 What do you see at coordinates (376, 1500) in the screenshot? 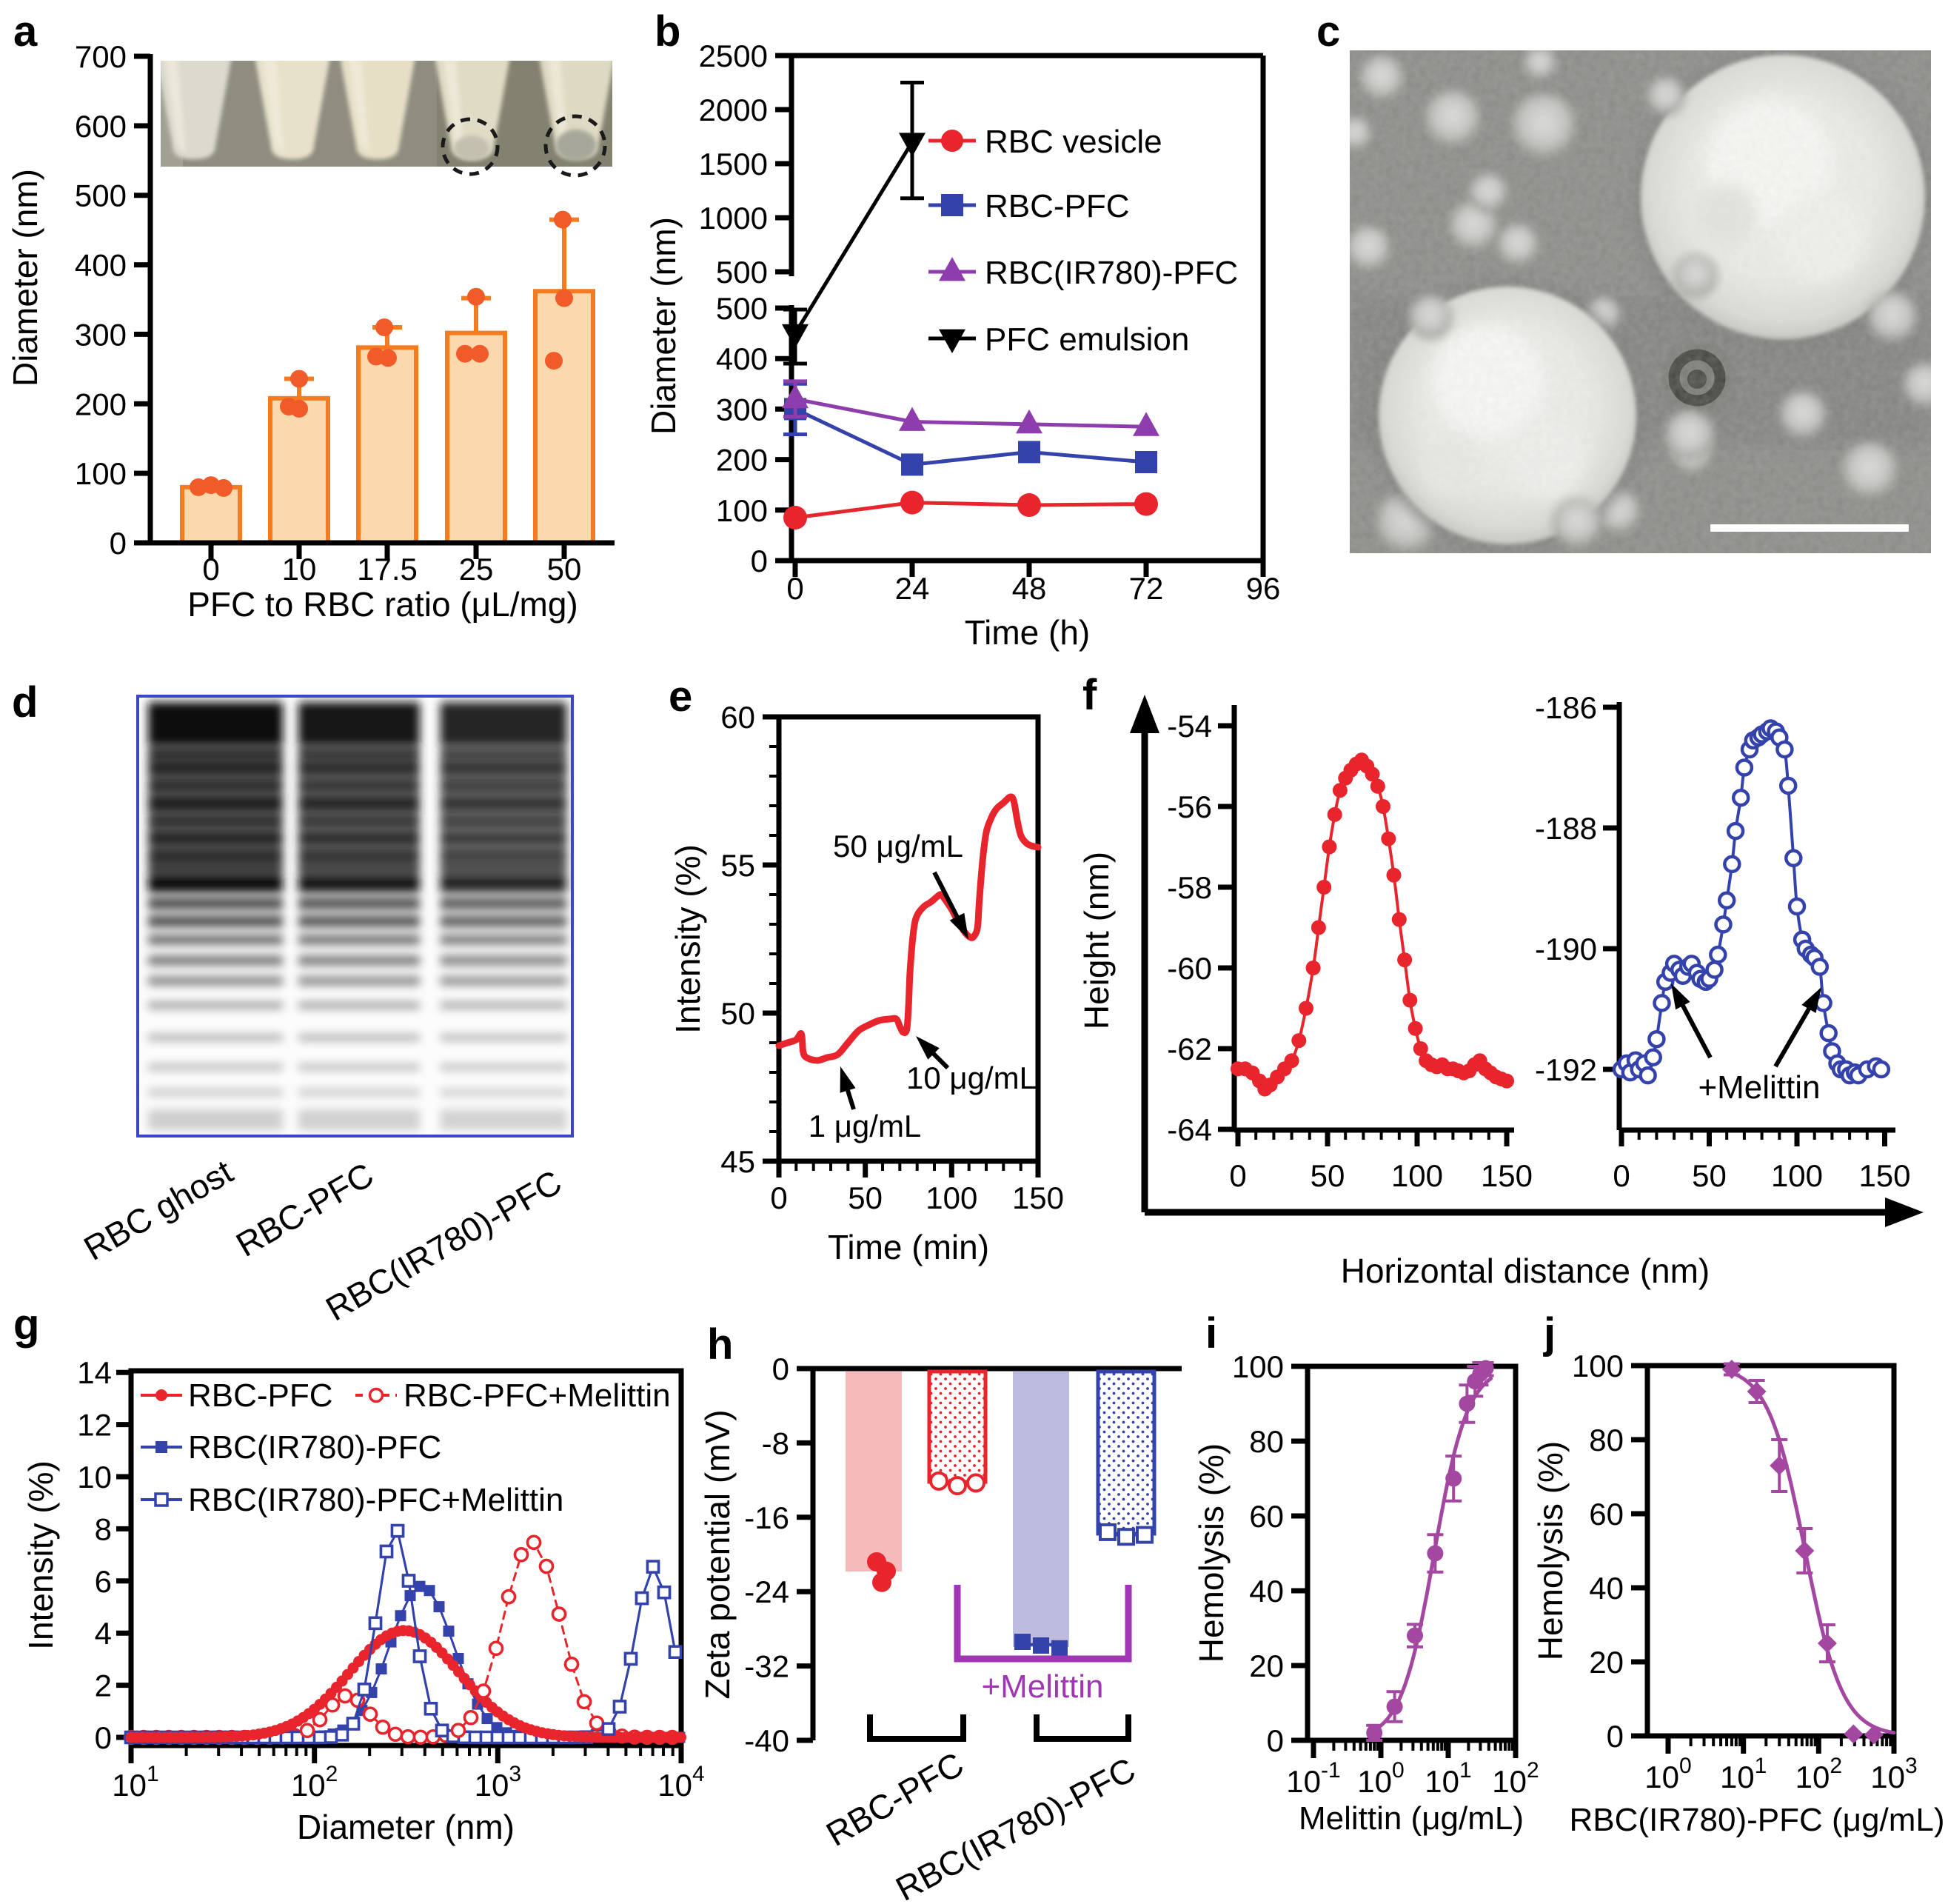
I see `svg-text: RBC(IR780)-PFC+Melittin` at bounding box center [376, 1500].